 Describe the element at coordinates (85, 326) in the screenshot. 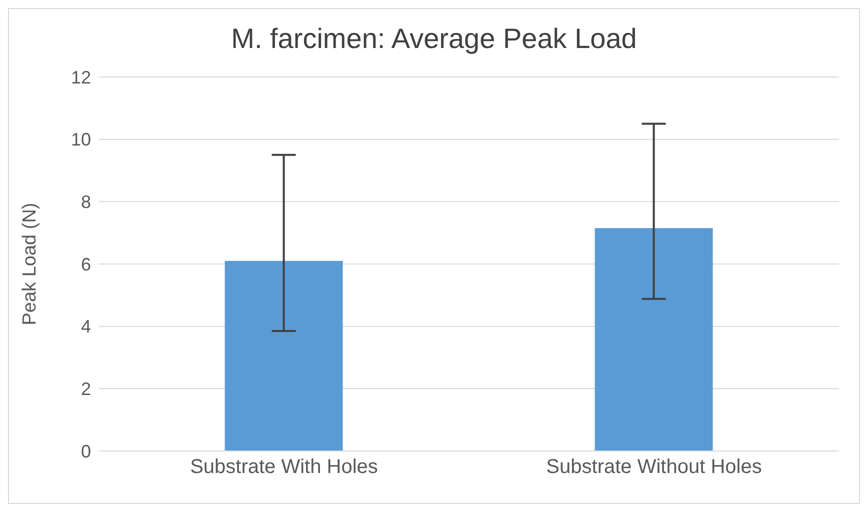

I see `y-tick-label: 4` at that location.